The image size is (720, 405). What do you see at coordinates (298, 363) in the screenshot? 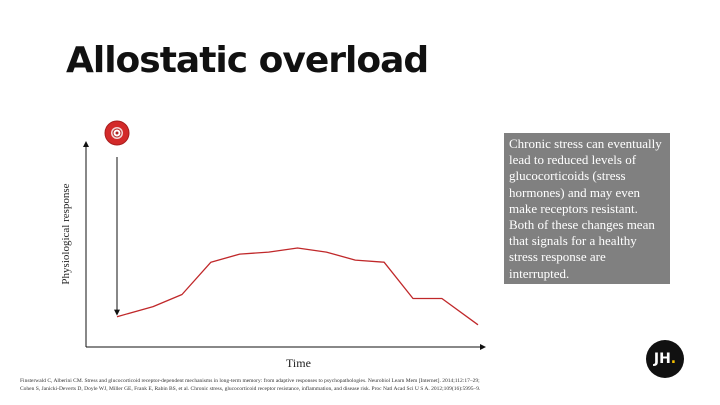
I see `x-axis-label: Time` at bounding box center [298, 363].